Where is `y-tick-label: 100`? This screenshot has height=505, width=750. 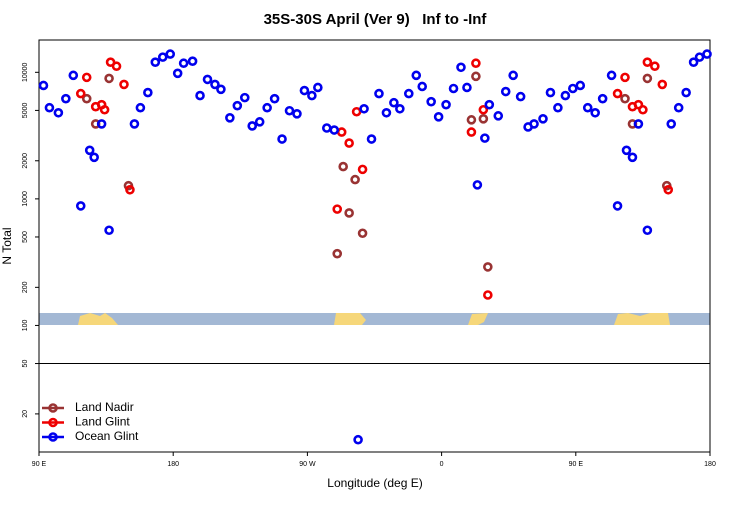
y-tick-label: 100 is located at coordinates (25, 325).